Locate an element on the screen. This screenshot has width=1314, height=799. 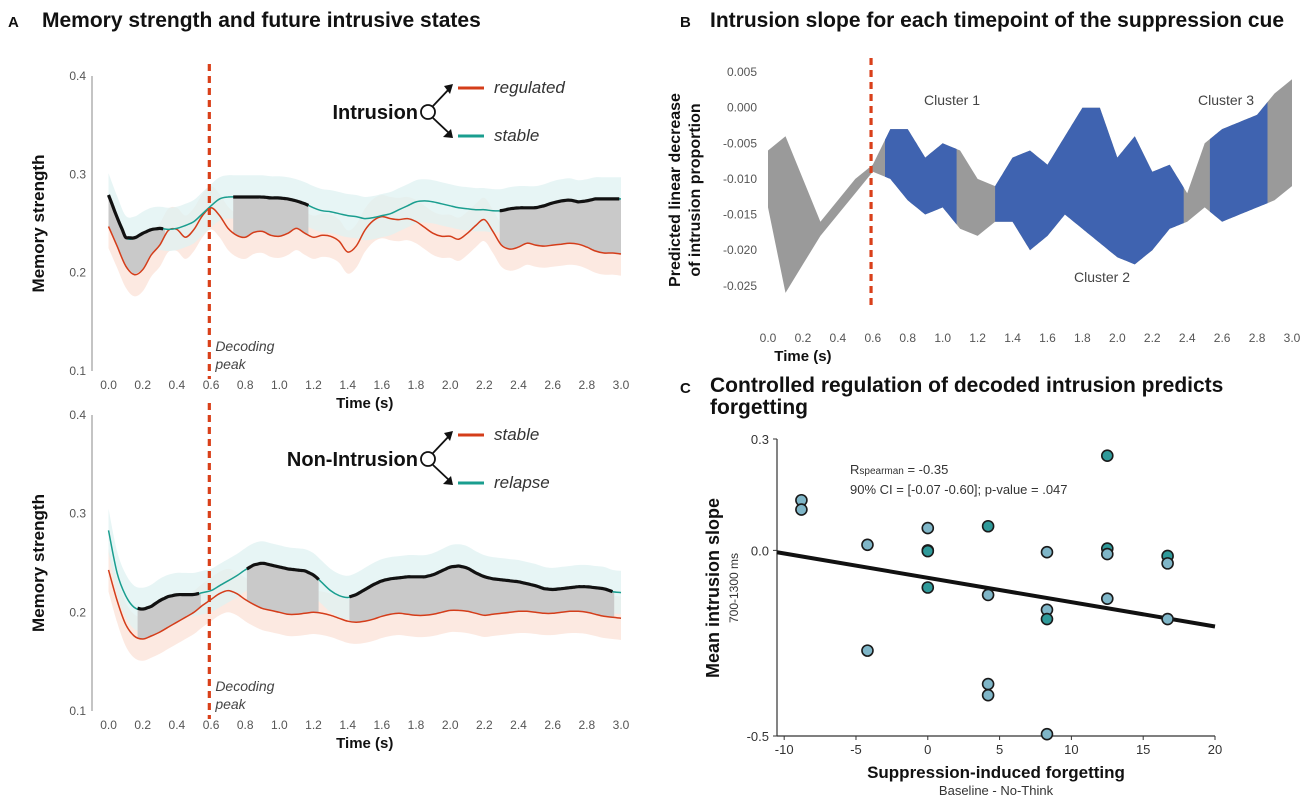
series-line-stable is located at coordinates (364, 604).